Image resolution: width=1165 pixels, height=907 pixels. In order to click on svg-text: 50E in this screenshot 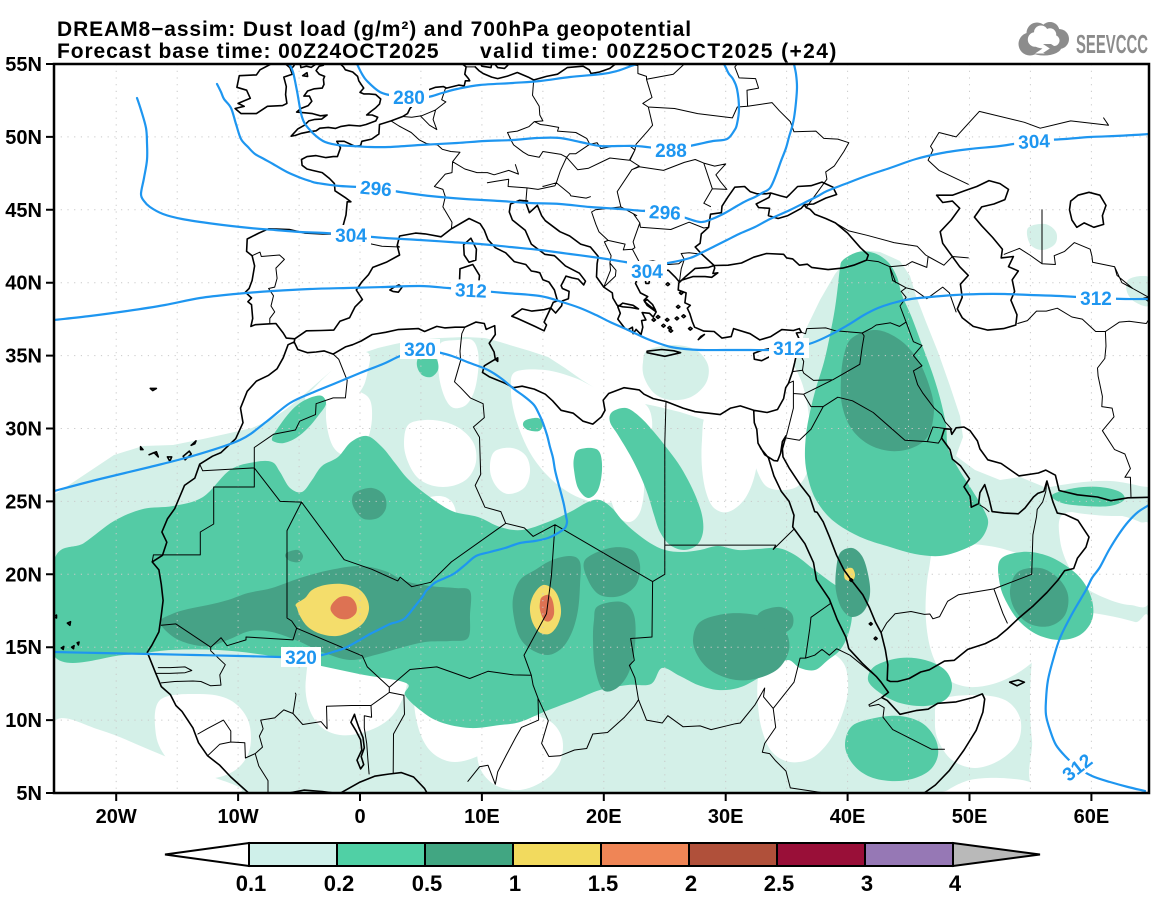, I will do `click(970, 817)`.